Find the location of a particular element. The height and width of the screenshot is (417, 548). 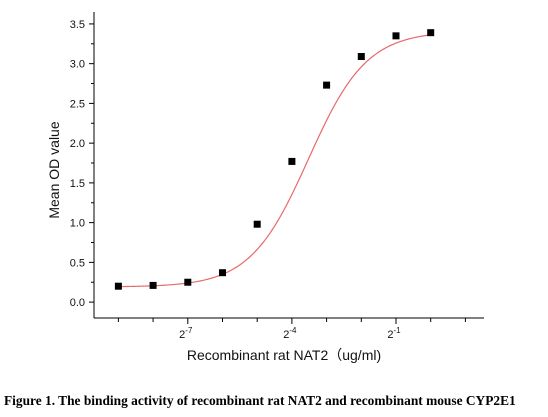

y-tick-label: 1.0 is located at coordinates (77, 224).